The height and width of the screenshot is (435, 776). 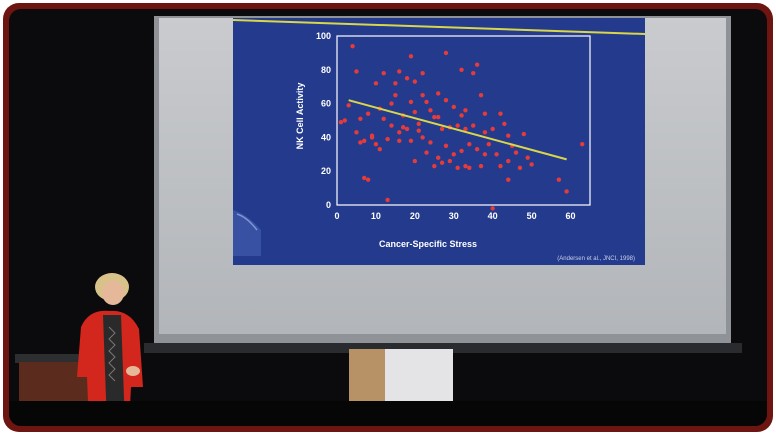 What do you see at coordinates (112, 354) in the screenshot?
I see `speaker-pattern` at bounding box center [112, 354].